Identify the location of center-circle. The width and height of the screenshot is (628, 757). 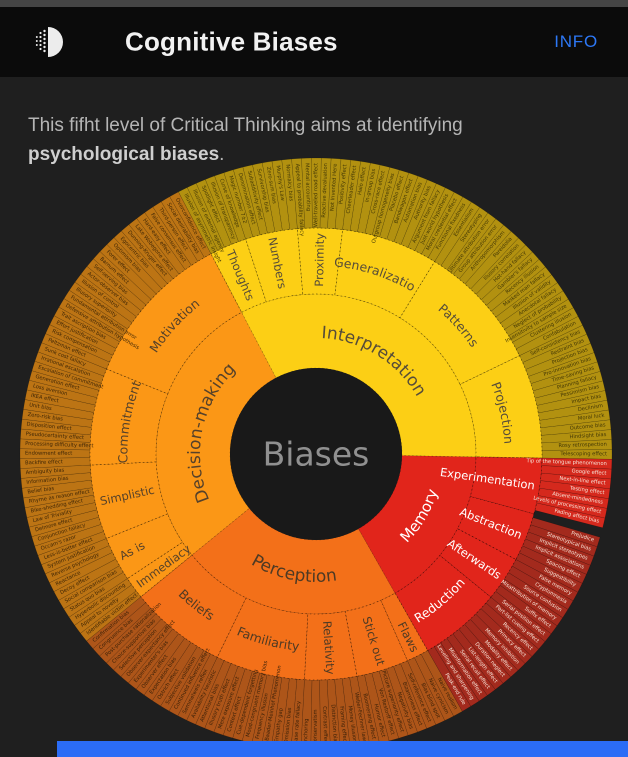
(316, 454).